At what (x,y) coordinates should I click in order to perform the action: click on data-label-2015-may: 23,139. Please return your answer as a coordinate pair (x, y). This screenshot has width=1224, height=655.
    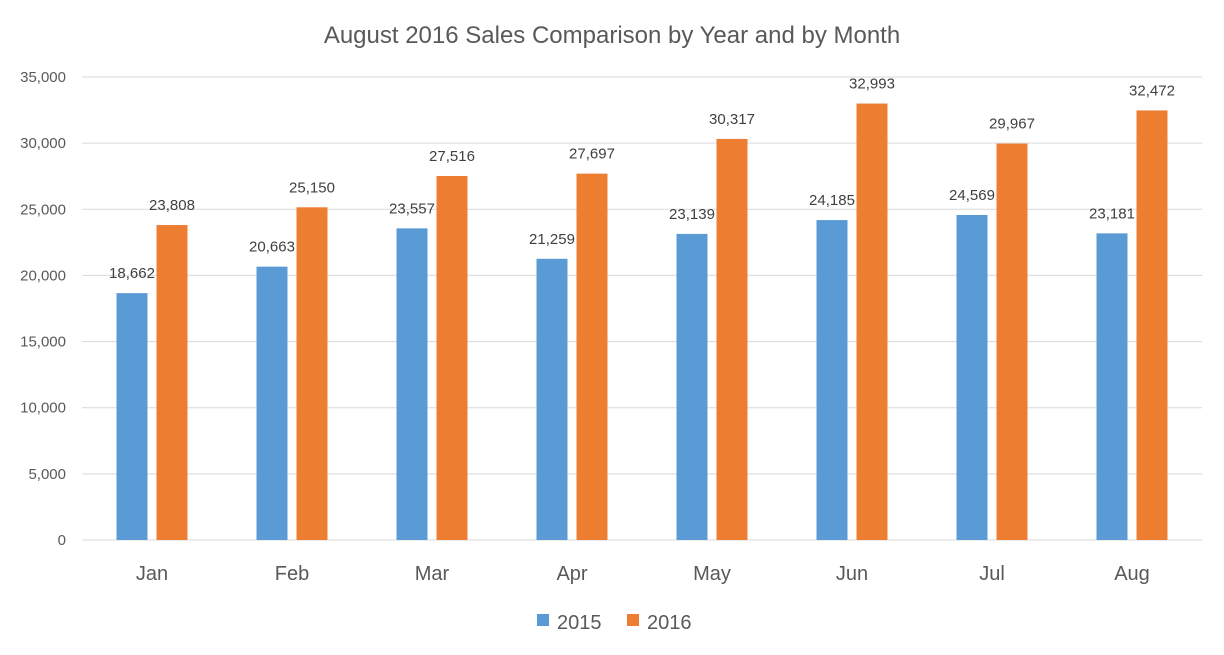
    Looking at the image, I should click on (692, 214).